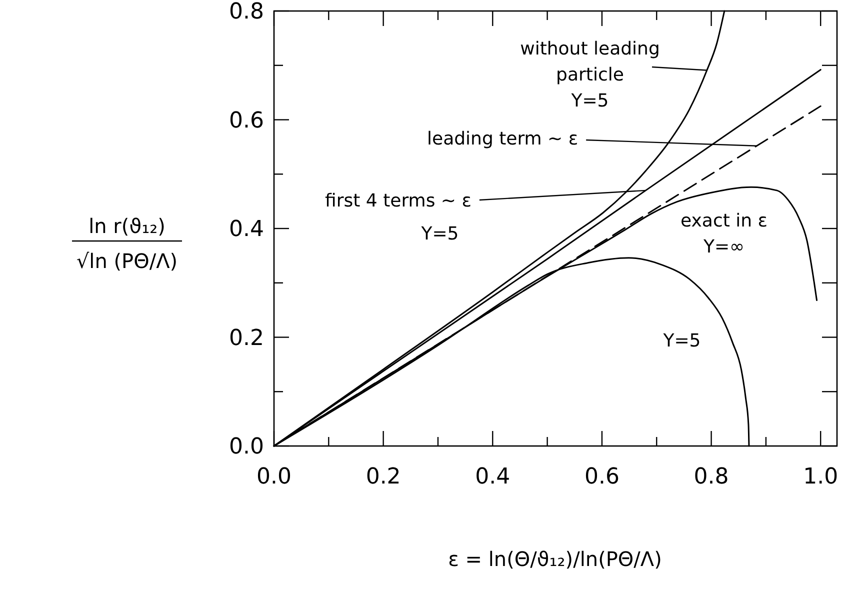 Image resolution: width=850 pixels, height=589 pixels. Describe the element at coordinates (246, 229) in the screenshot. I see `y-tick-label: 0.4` at that location.